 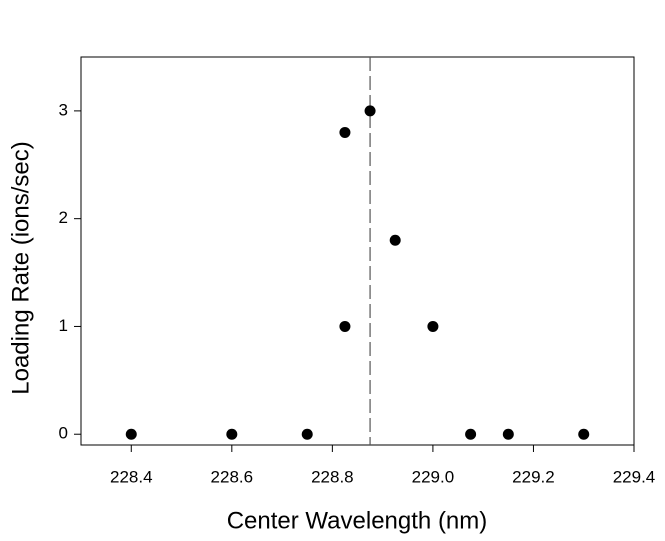 I want to click on x-tick-label: 228.6, so click(x=232, y=476).